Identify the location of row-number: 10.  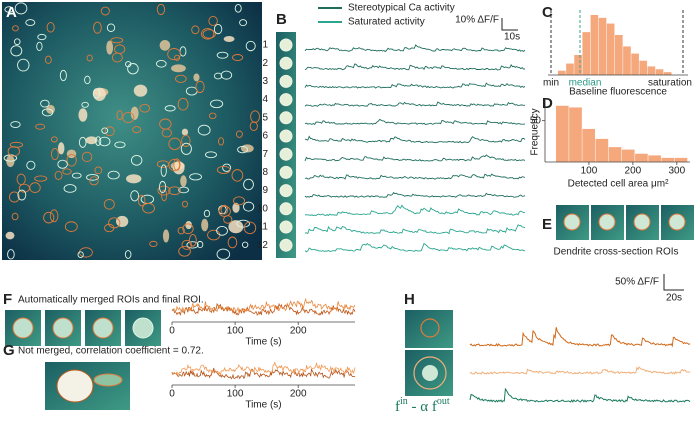
(263, 208).